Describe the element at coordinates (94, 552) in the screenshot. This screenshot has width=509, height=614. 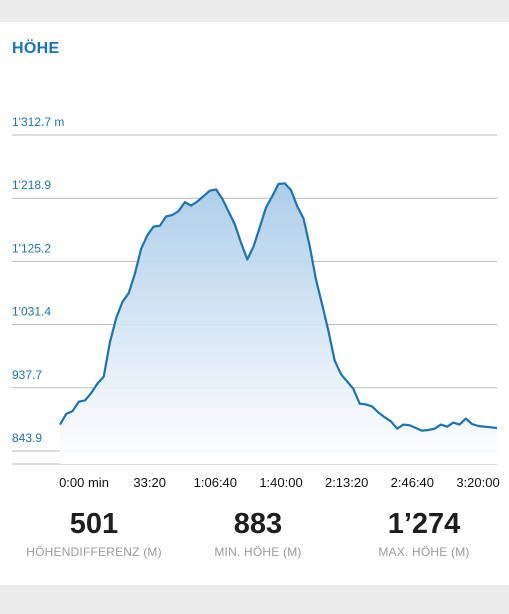
I see `stat-label: HÖHENDIFFERENZ (M)` at that location.